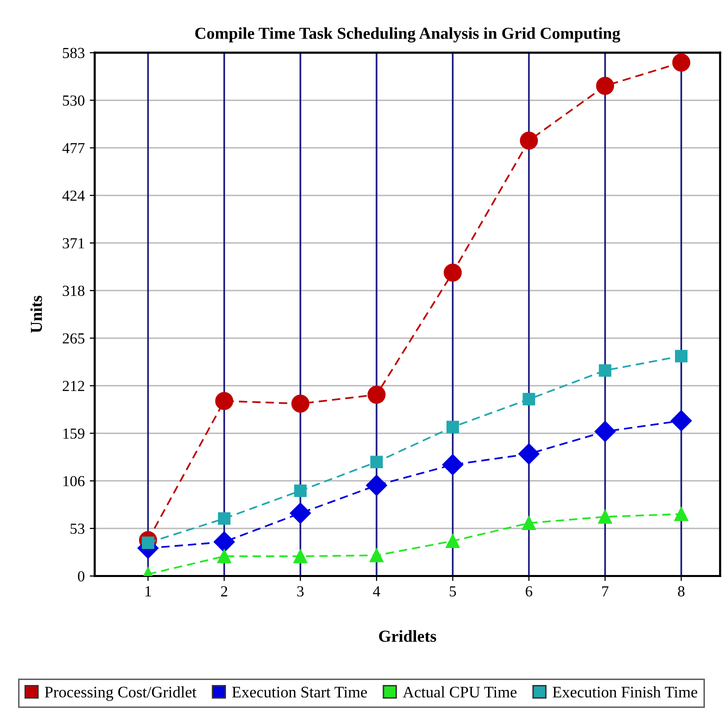 The width and height of the screenshot is (723, 712). Describe the element at coordinates (120, 693) in the screenshot. I see `legend-label: Processing Cost/Gridlet` at that location.